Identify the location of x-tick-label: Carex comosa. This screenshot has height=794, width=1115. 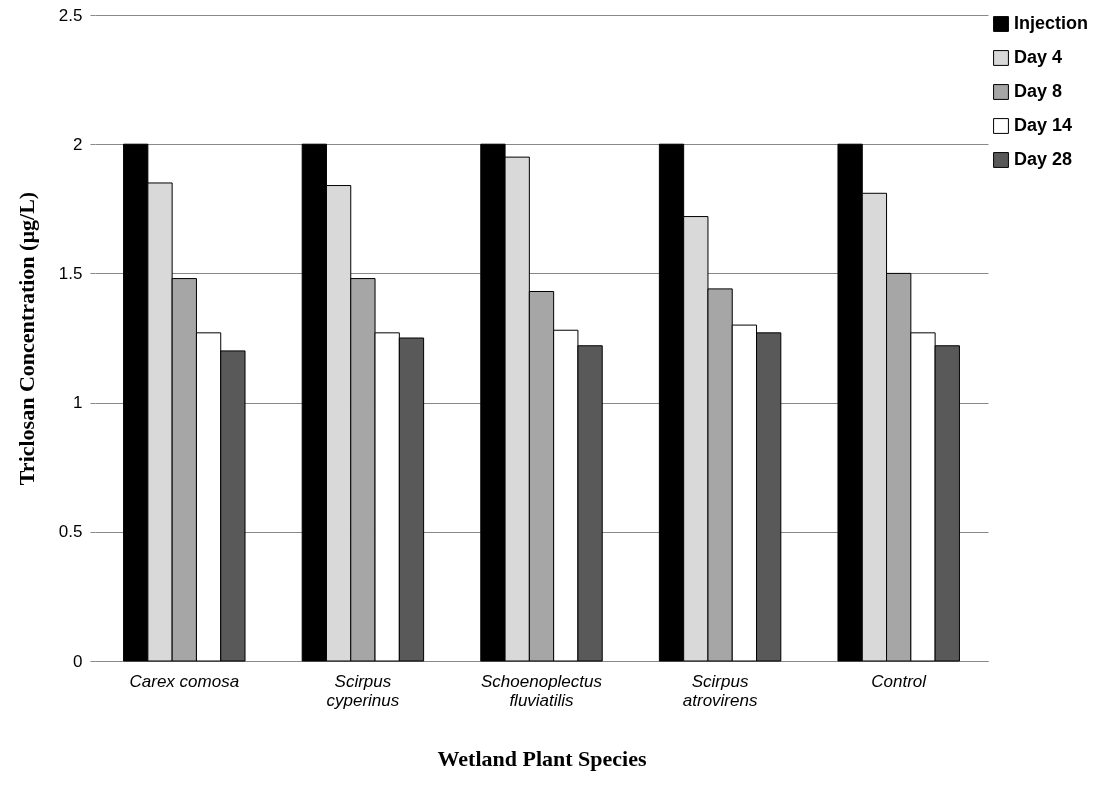
(184, 681).